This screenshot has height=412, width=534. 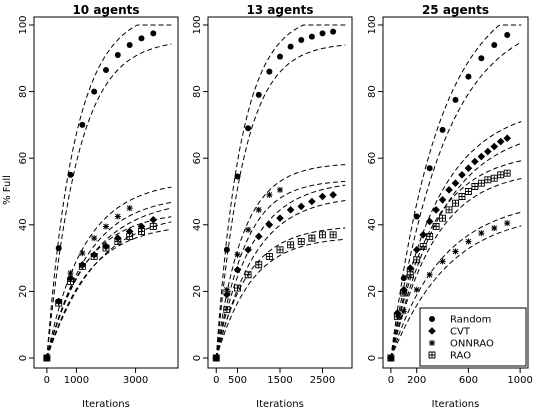 I want to click on y-tick-label: 40, so click(x=23, y=224).